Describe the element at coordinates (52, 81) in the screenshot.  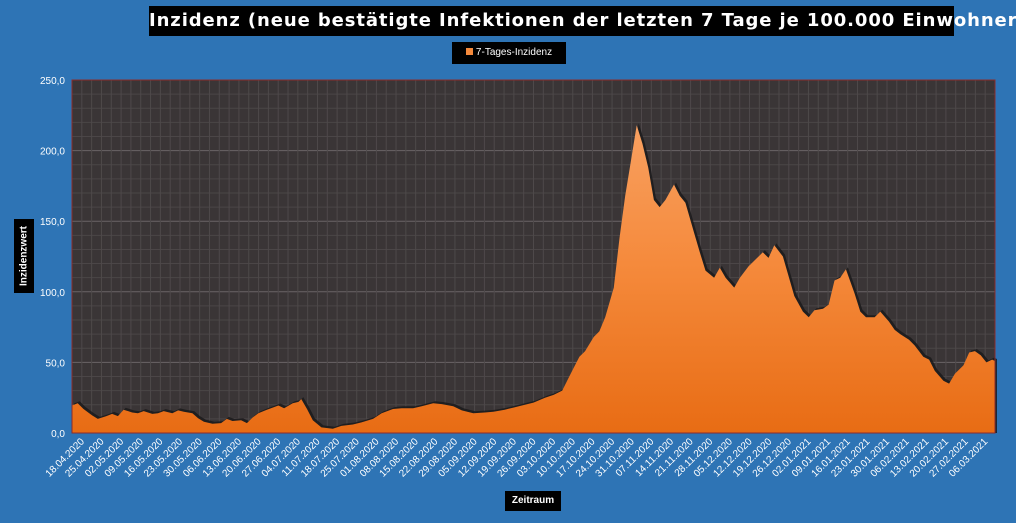
I see `y-tick-label: 250,0` at that location.